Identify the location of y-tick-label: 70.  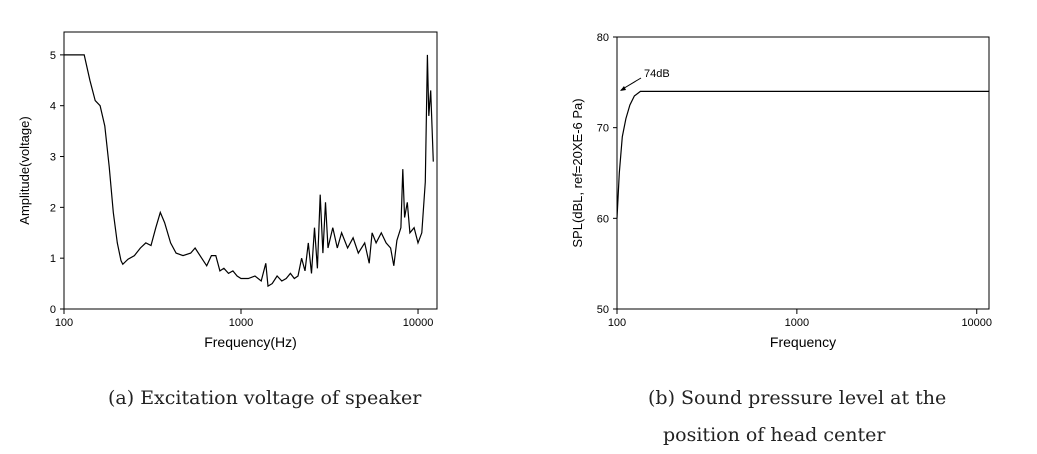
(603, 129).